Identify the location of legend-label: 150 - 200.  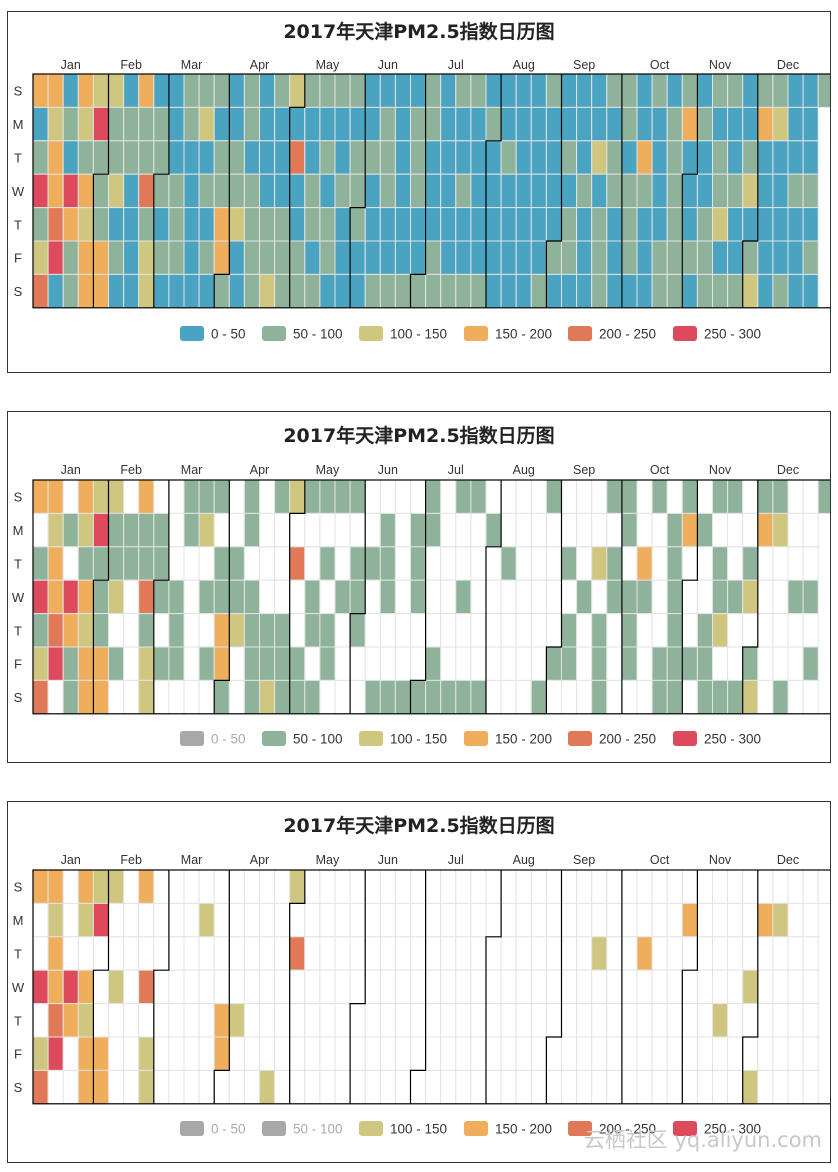
(523, 334).